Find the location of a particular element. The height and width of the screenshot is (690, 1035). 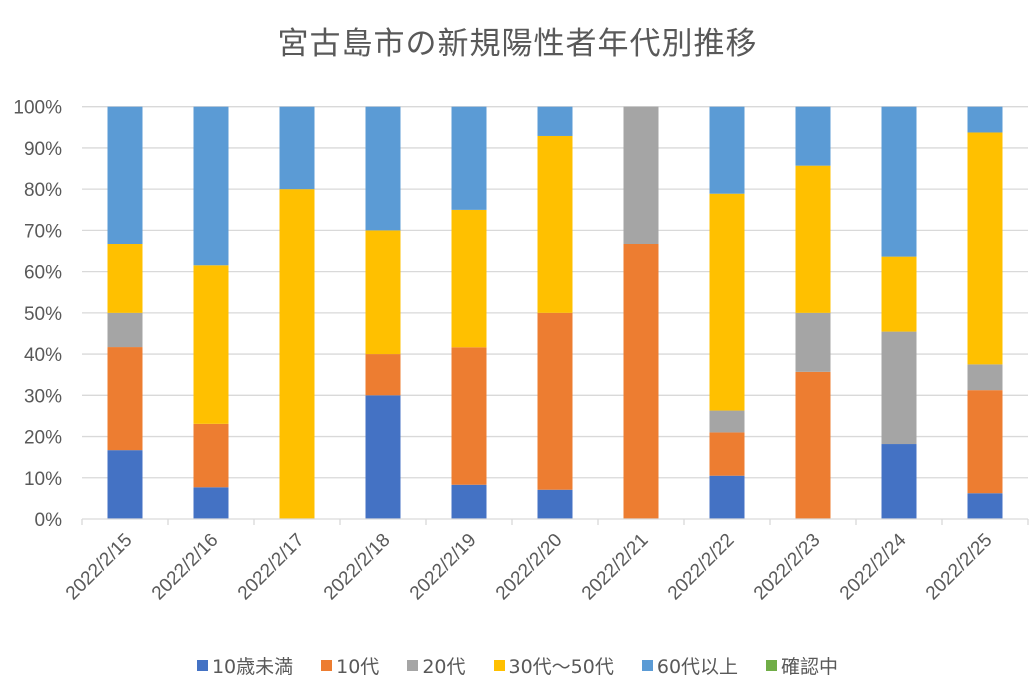

x-tick-label: 2022/2/21 is located at coordinates (615, 567).